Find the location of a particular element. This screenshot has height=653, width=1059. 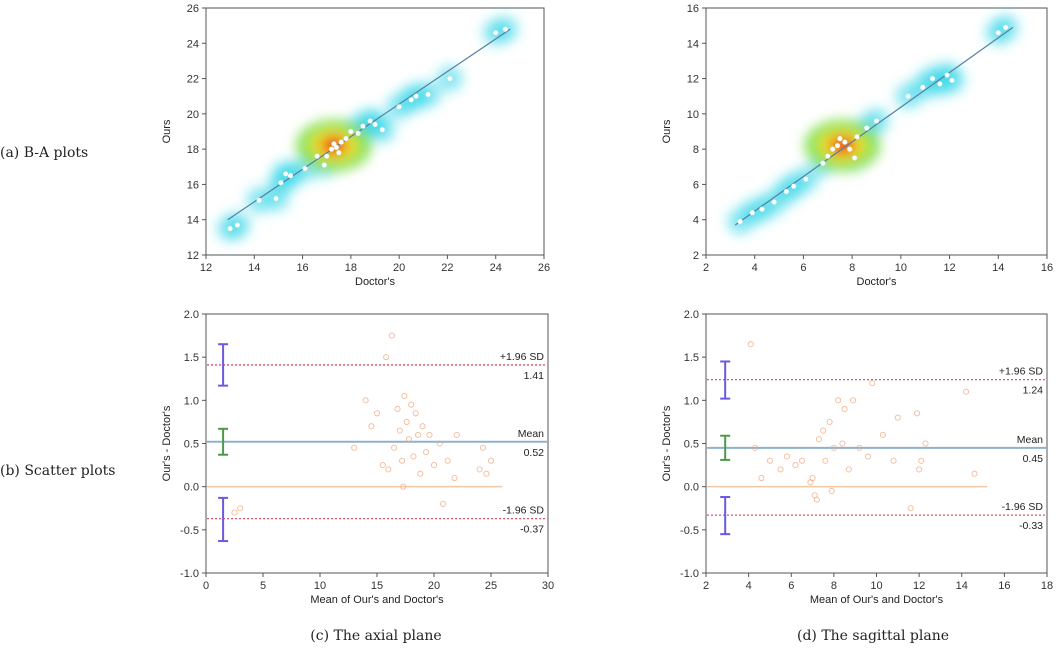

x-tick-label: 6 is located at coordinates (791, 586).